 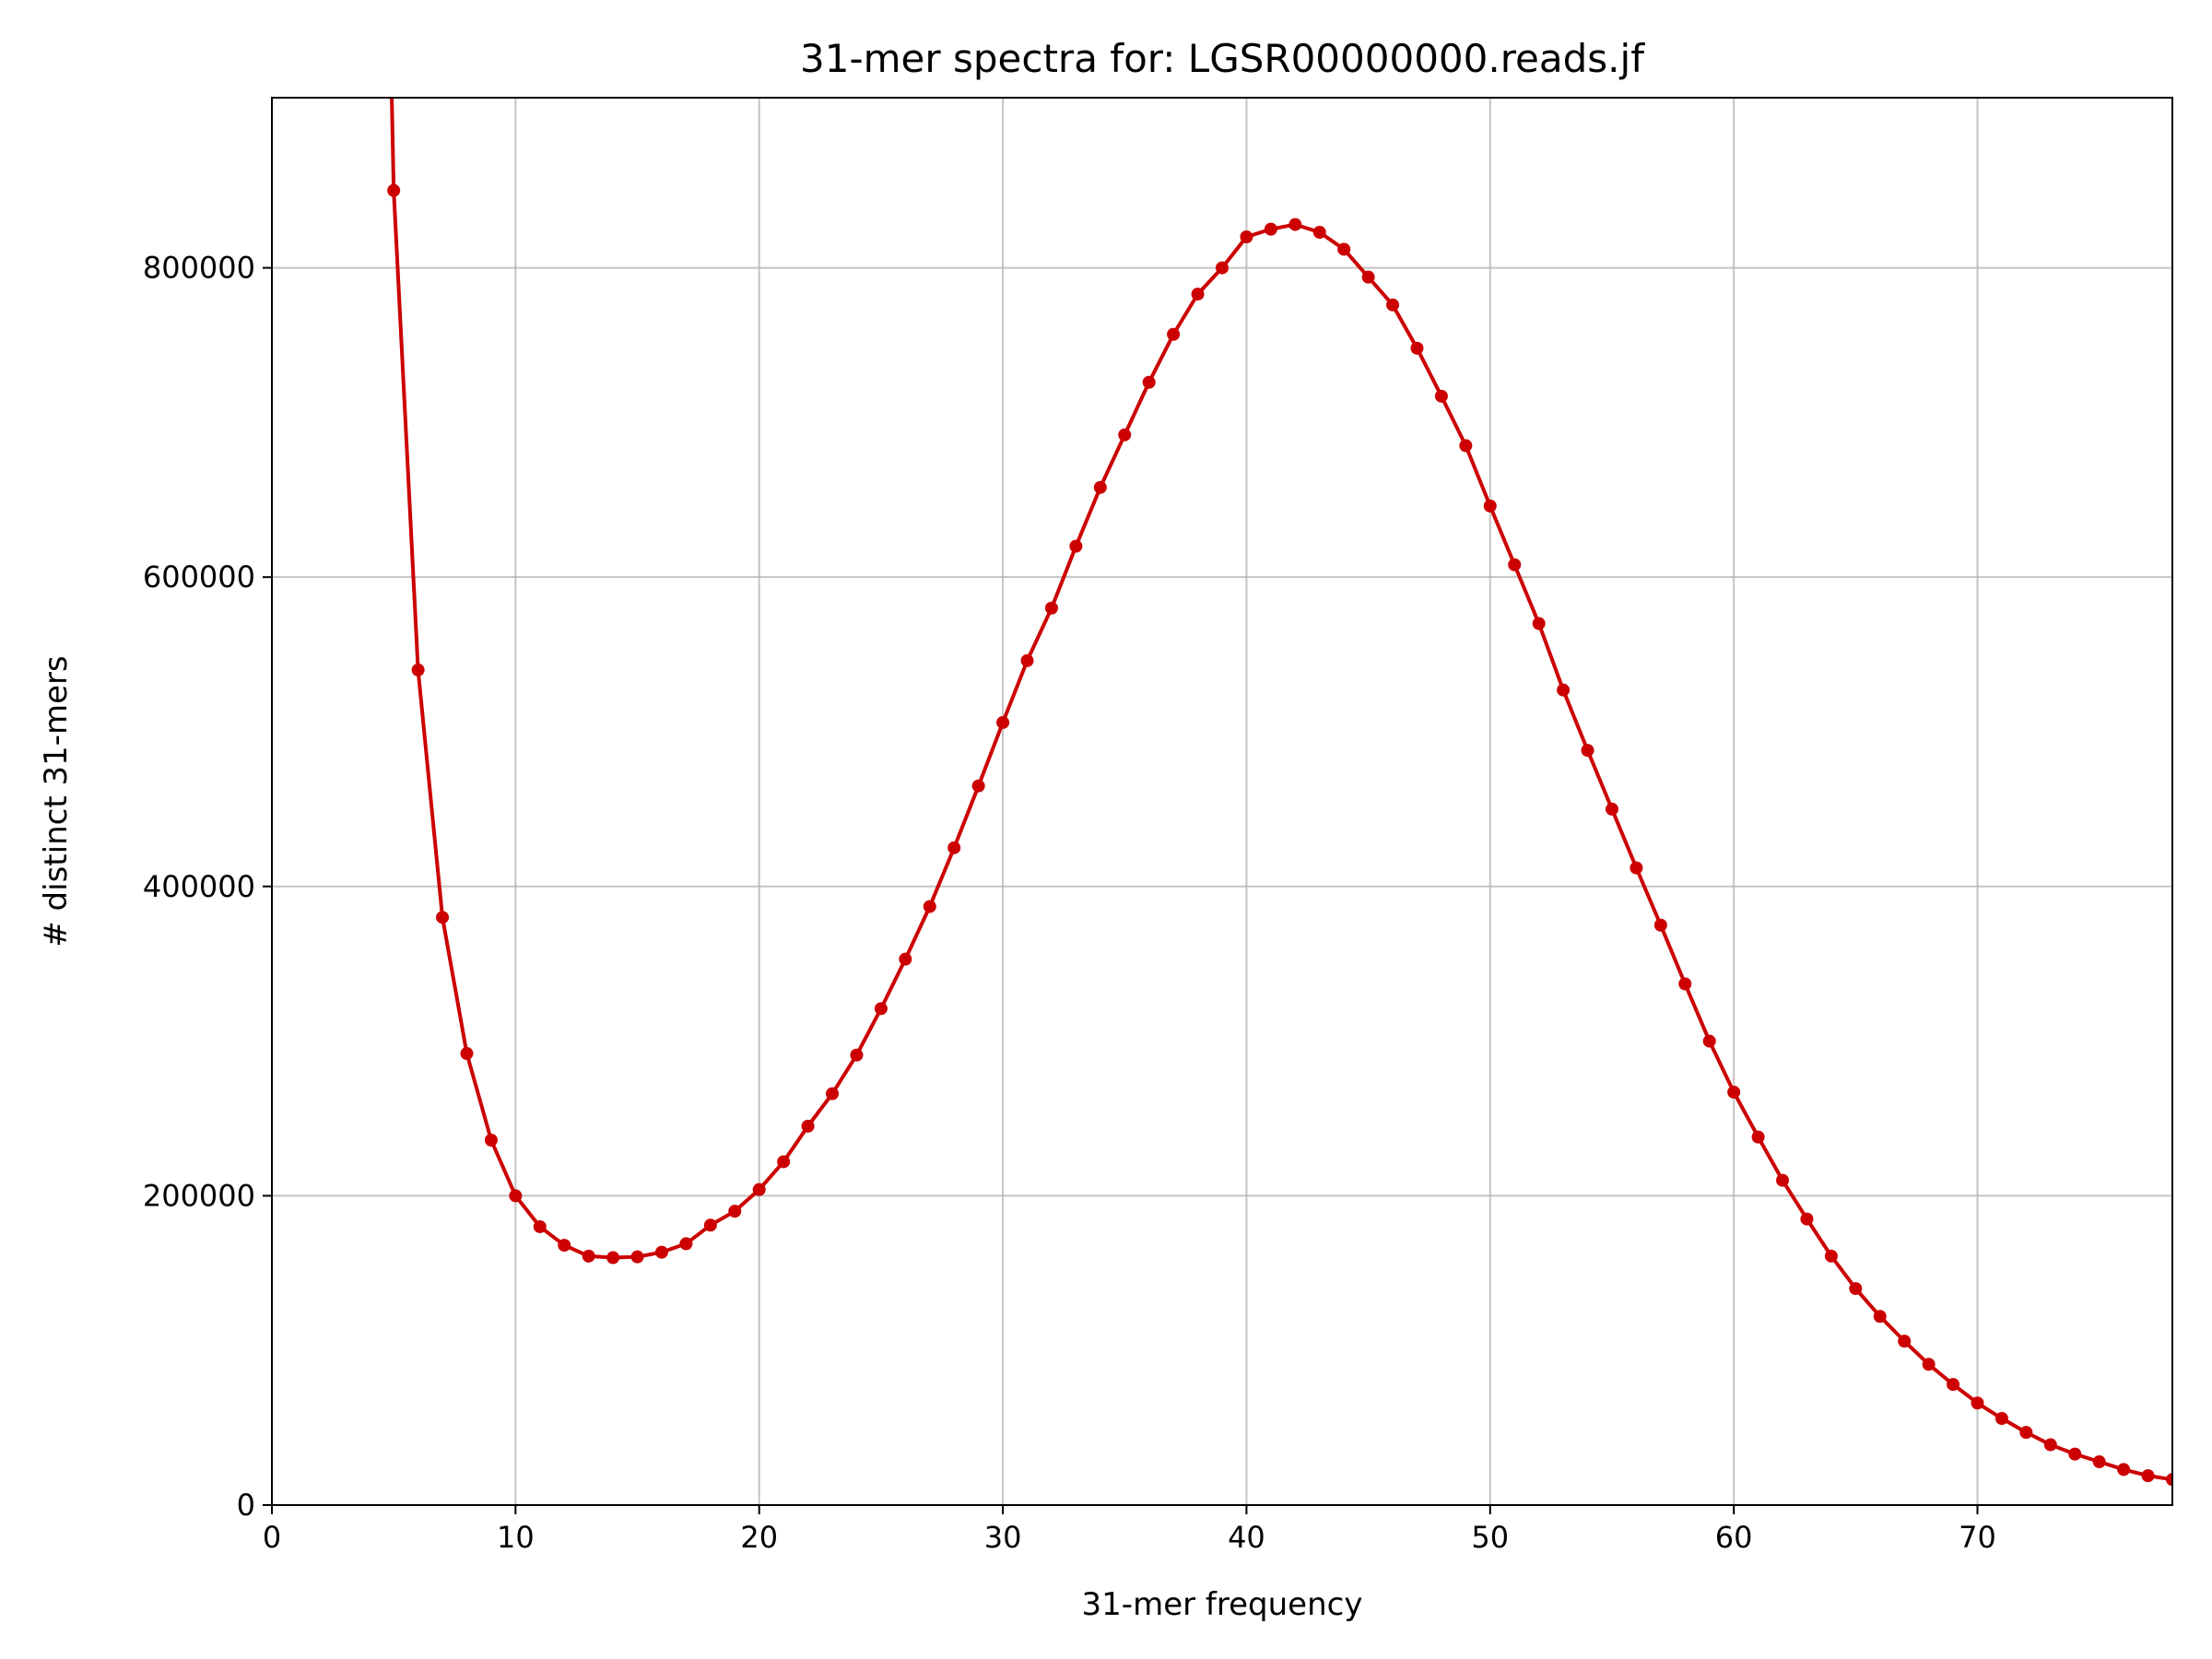 I want to click on y-tick-label: 400000, so click(x=199, y=886).